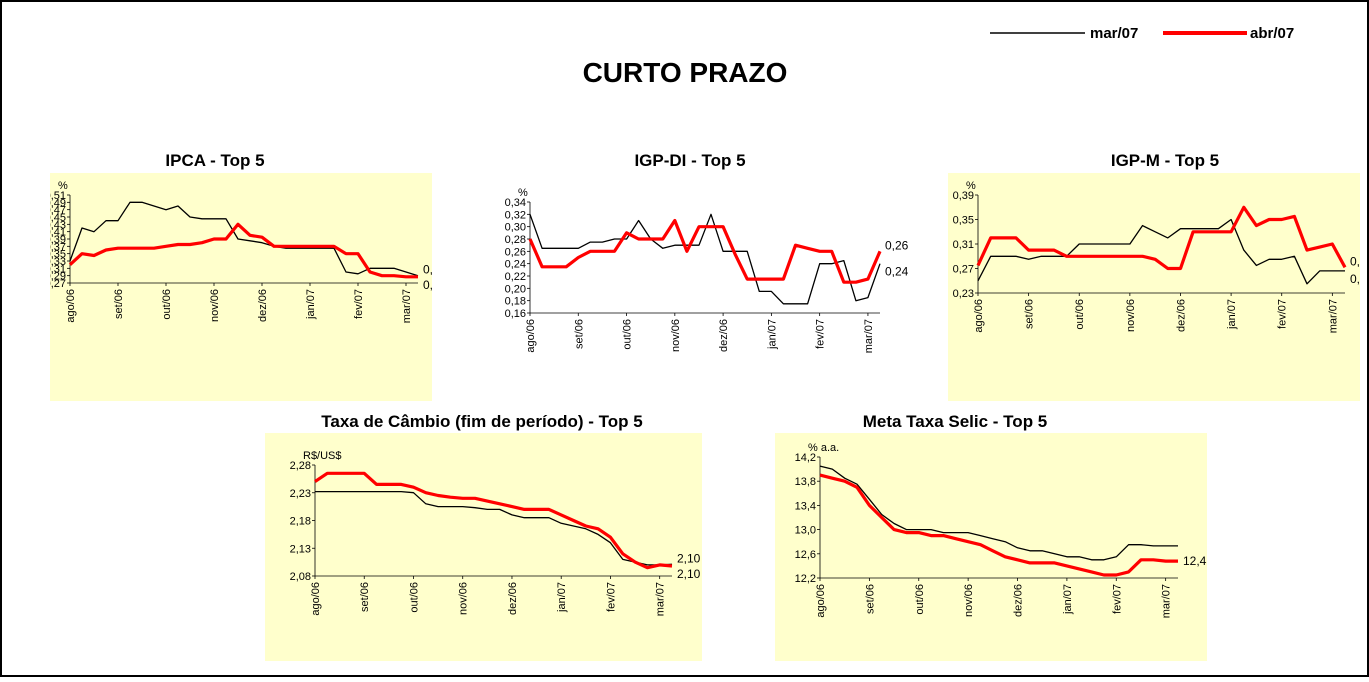 The image size is (1369, 682). I want to click on y-tick-label: 0,41, so click(55, 233).